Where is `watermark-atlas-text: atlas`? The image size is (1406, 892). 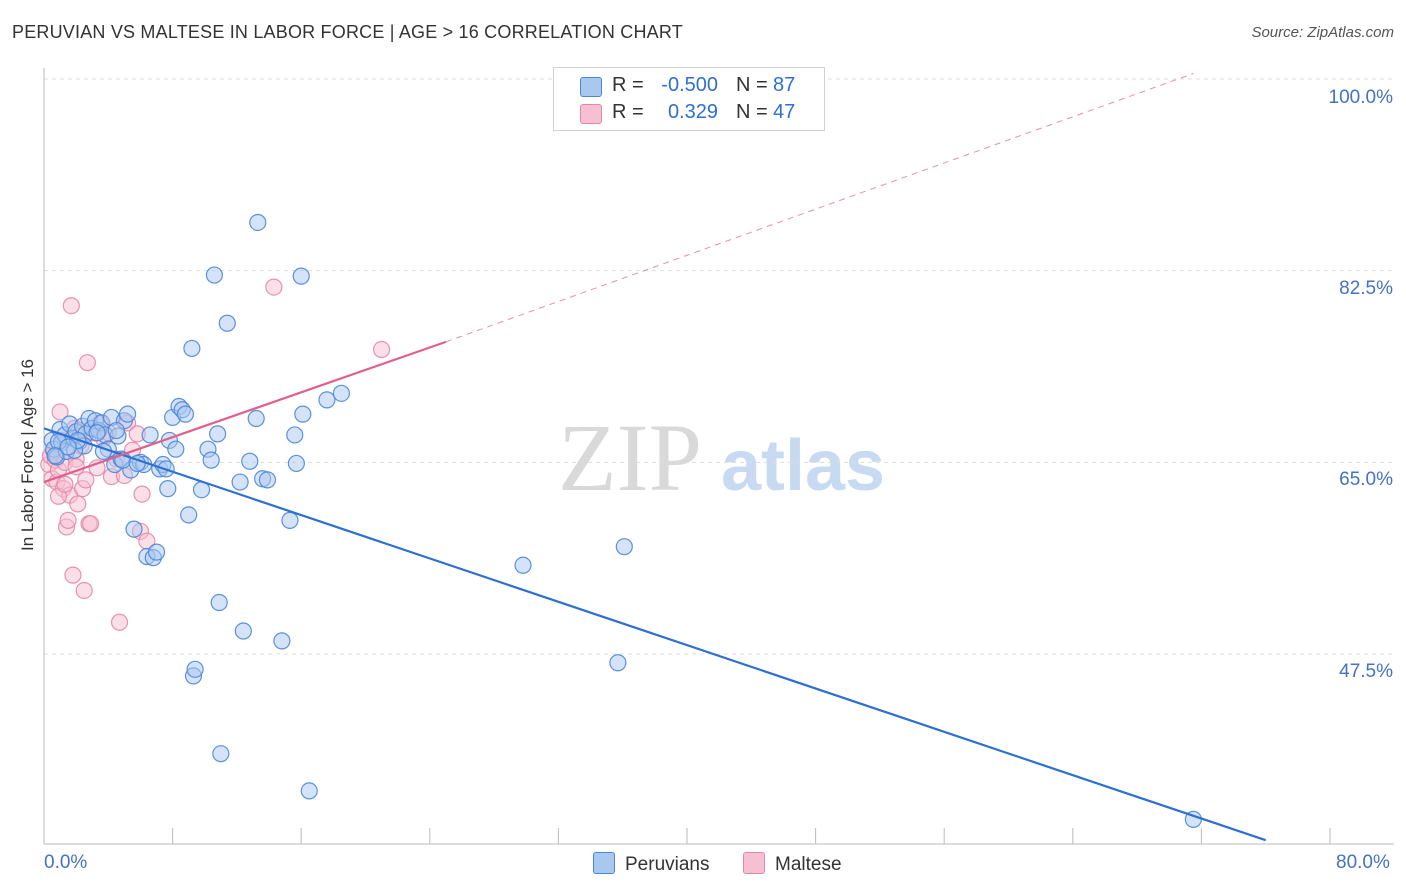
watermark-atlas-text: atlas is located at coordinates (803, 466).